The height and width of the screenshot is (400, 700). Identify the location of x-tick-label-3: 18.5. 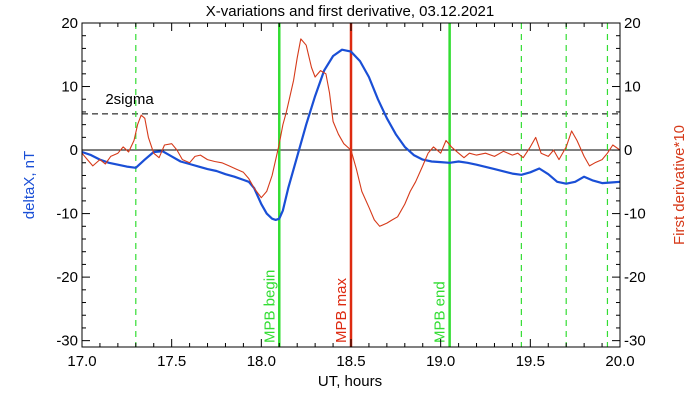
(350, 361).